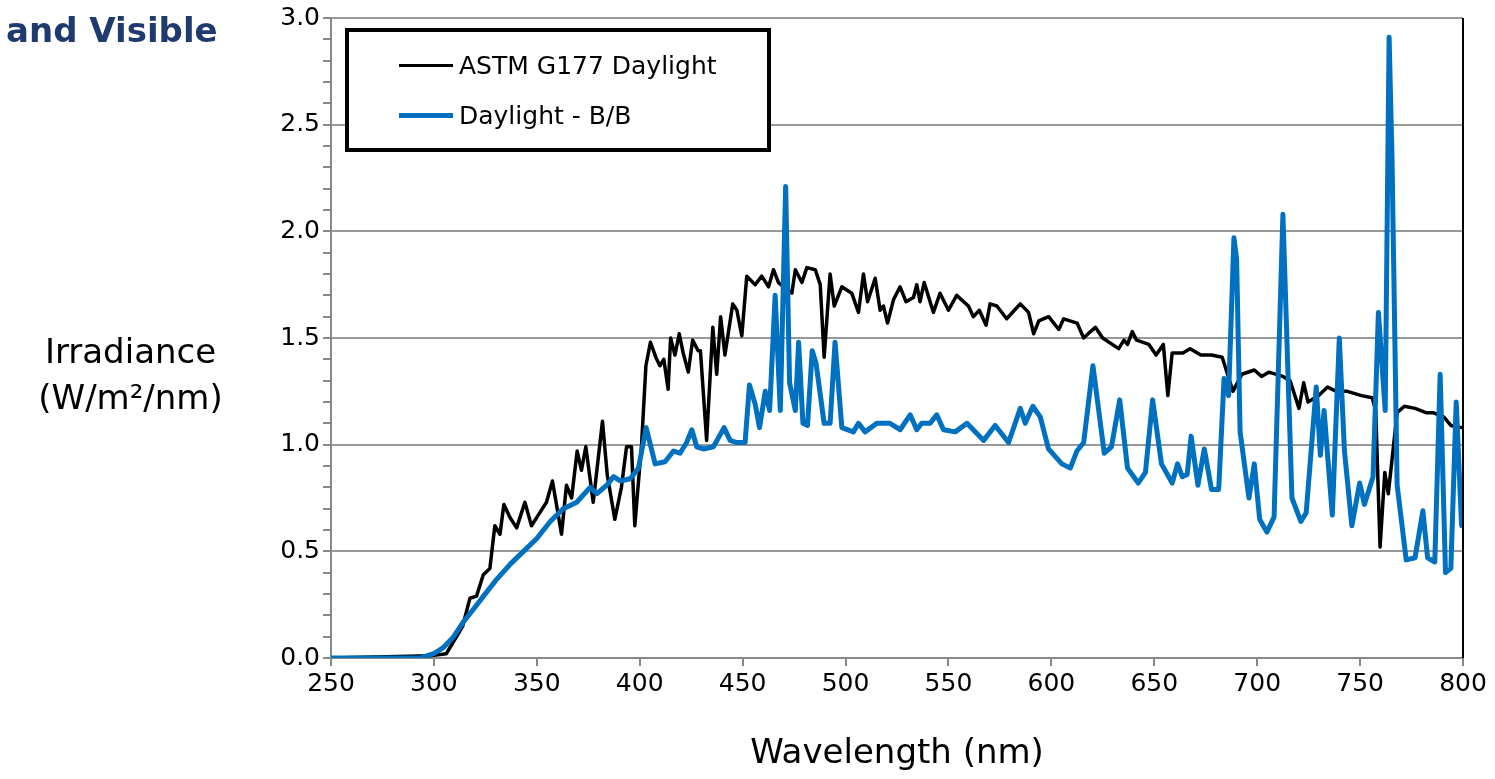 The image size is (1495, 779). I want to click on x-axis-title: Wavelength (nm), so click(897, 751).